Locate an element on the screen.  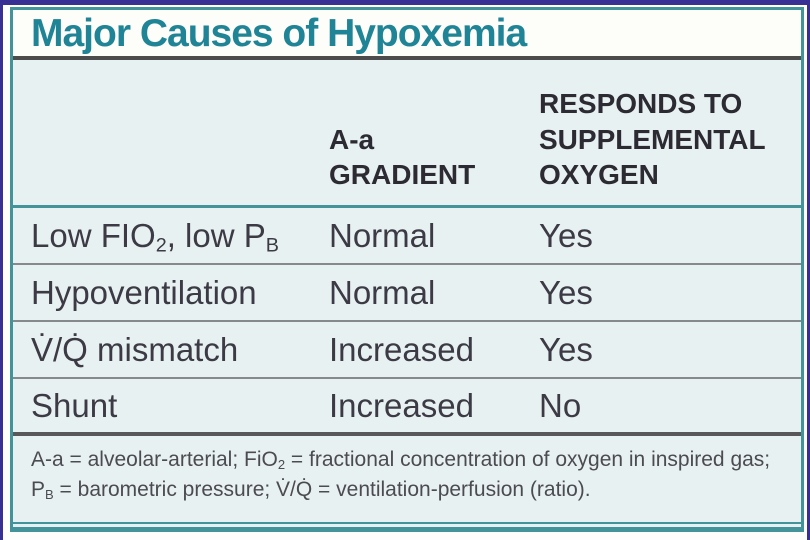
row-label-shunt: Shunt is located at coordinates (74, 405).